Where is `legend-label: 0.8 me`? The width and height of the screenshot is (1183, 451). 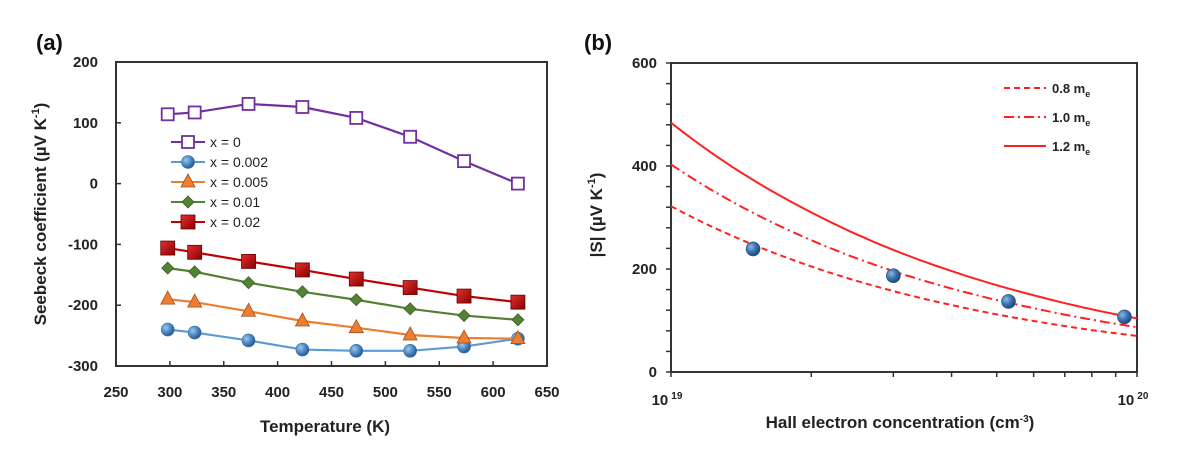 legend-label: 0.8 me is located at coordinates (1071, 90).